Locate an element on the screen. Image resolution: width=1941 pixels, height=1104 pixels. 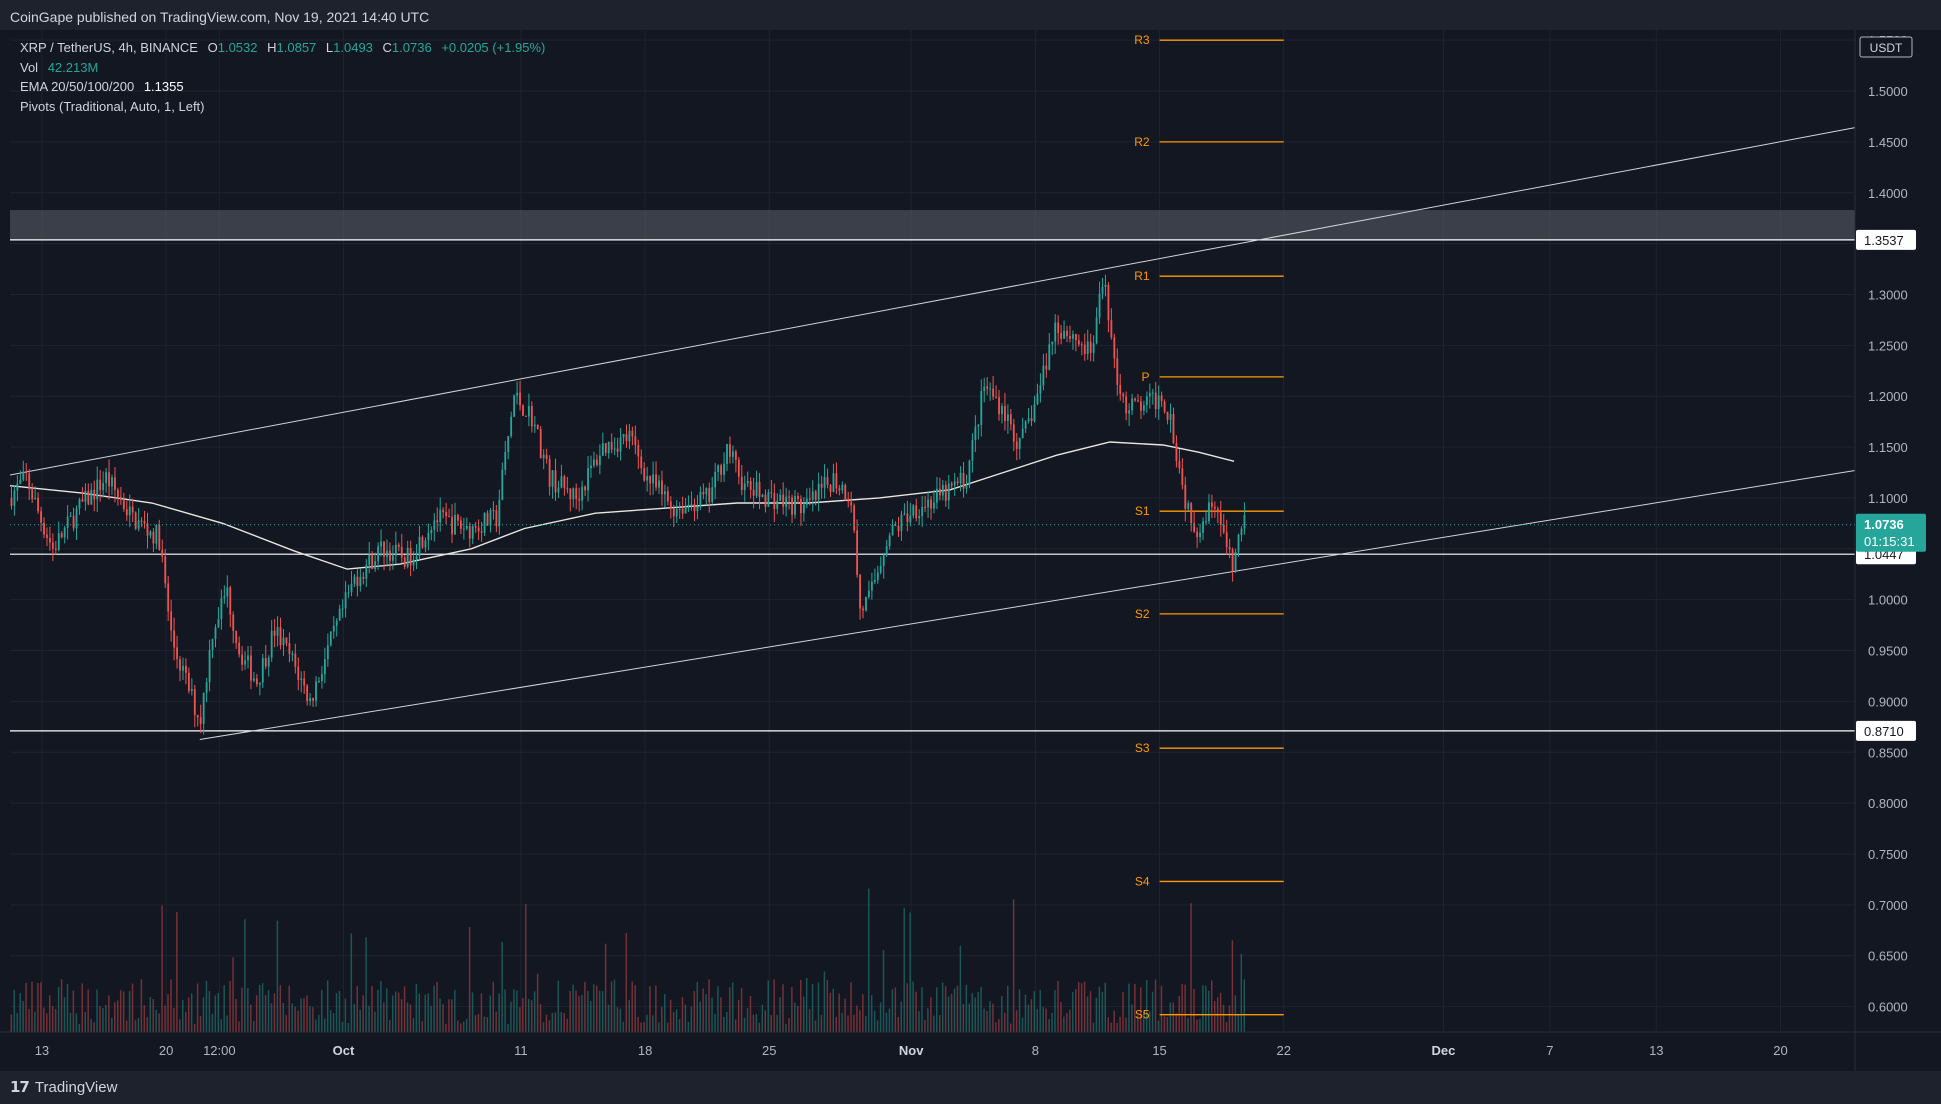
level-tag-box is located at coordinates (1886, 239).